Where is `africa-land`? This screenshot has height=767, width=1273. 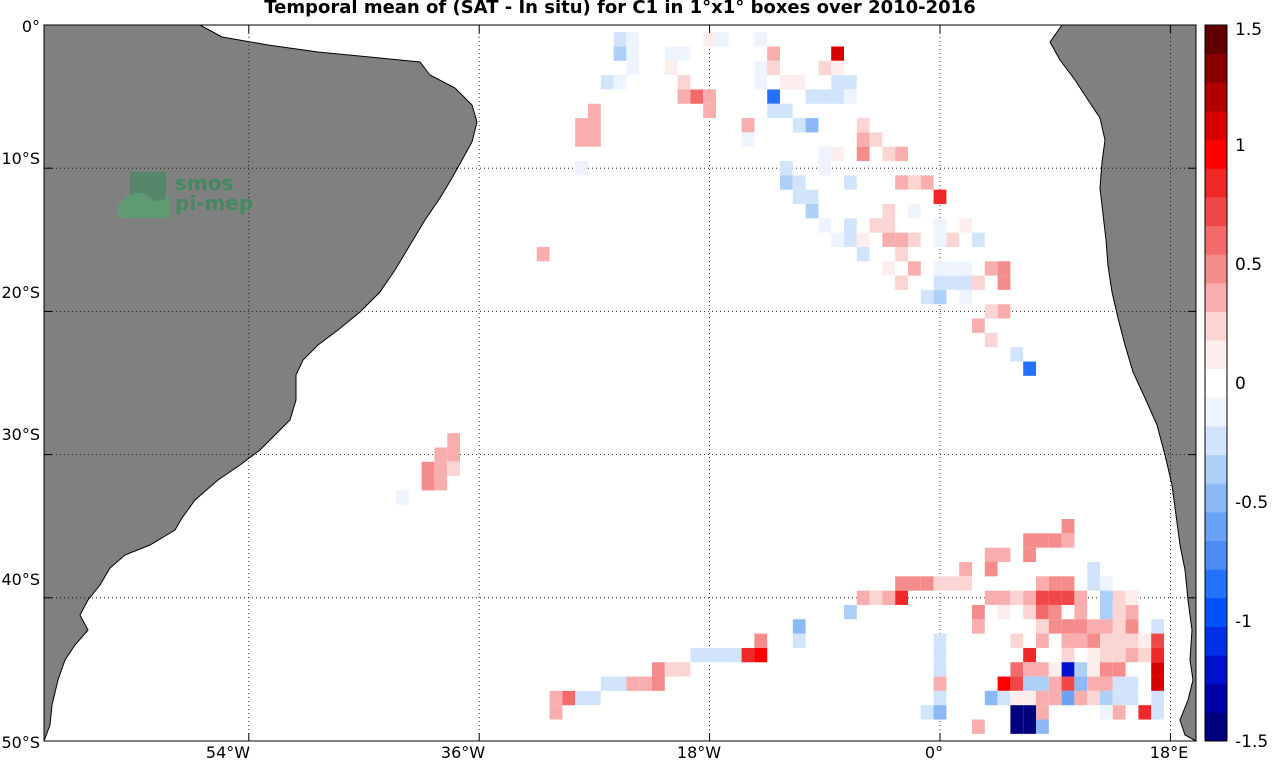
africa-land is located at coordinates (1123, 383).